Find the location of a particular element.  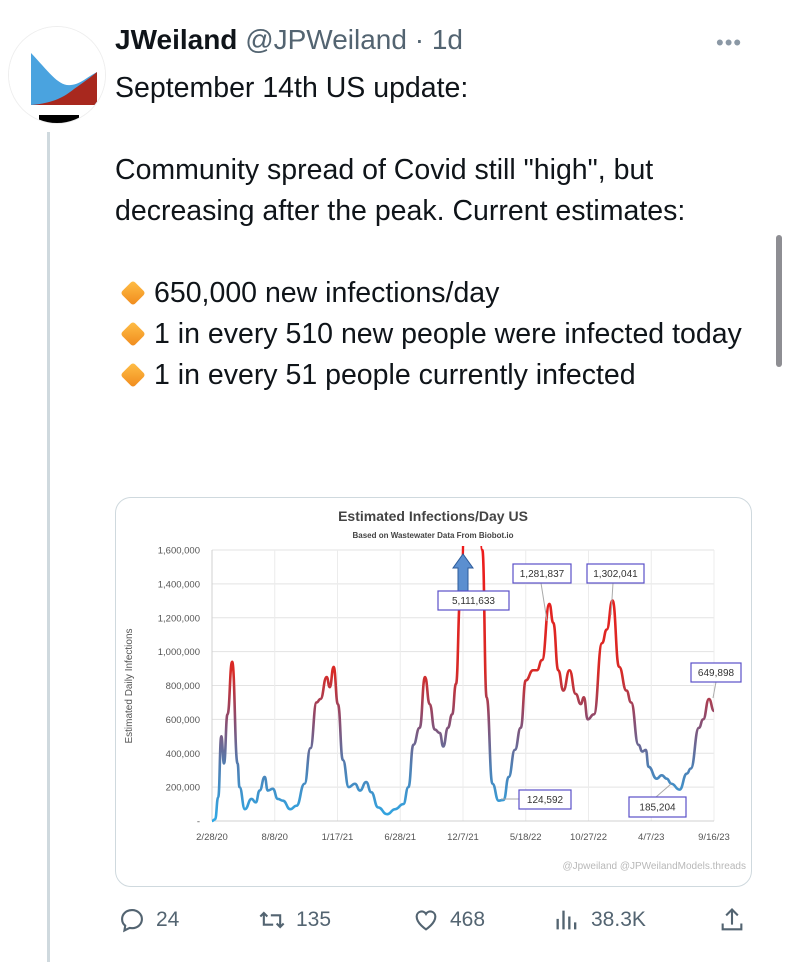

reply-icon is located at coordinates (132, 921).